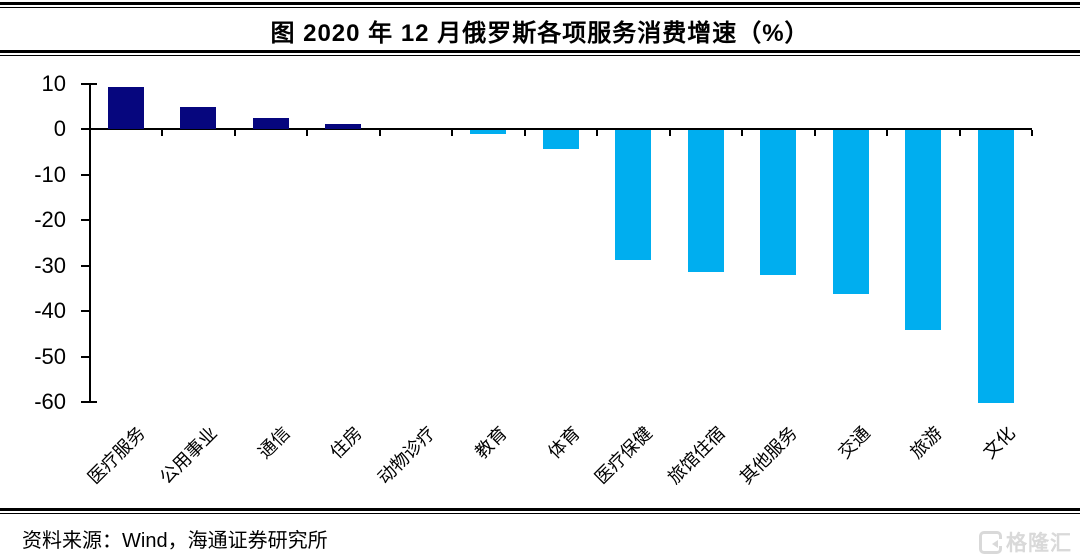 Image resolution: width=1080 pixels, height=558 pixels. What do you see at coordinates (854, 442) in the screenshot?
I see `x-category-label: 交通` at bounding box center [854, 442].